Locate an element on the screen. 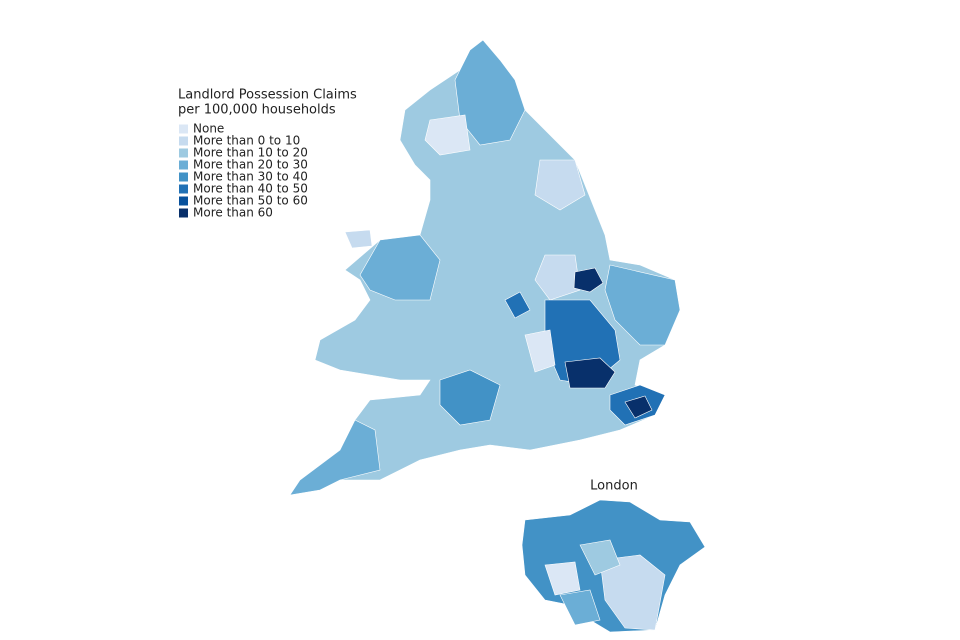 The image size is (960, 640). legend-label: More than 20 to 30 is located at coordinates (250, 165).